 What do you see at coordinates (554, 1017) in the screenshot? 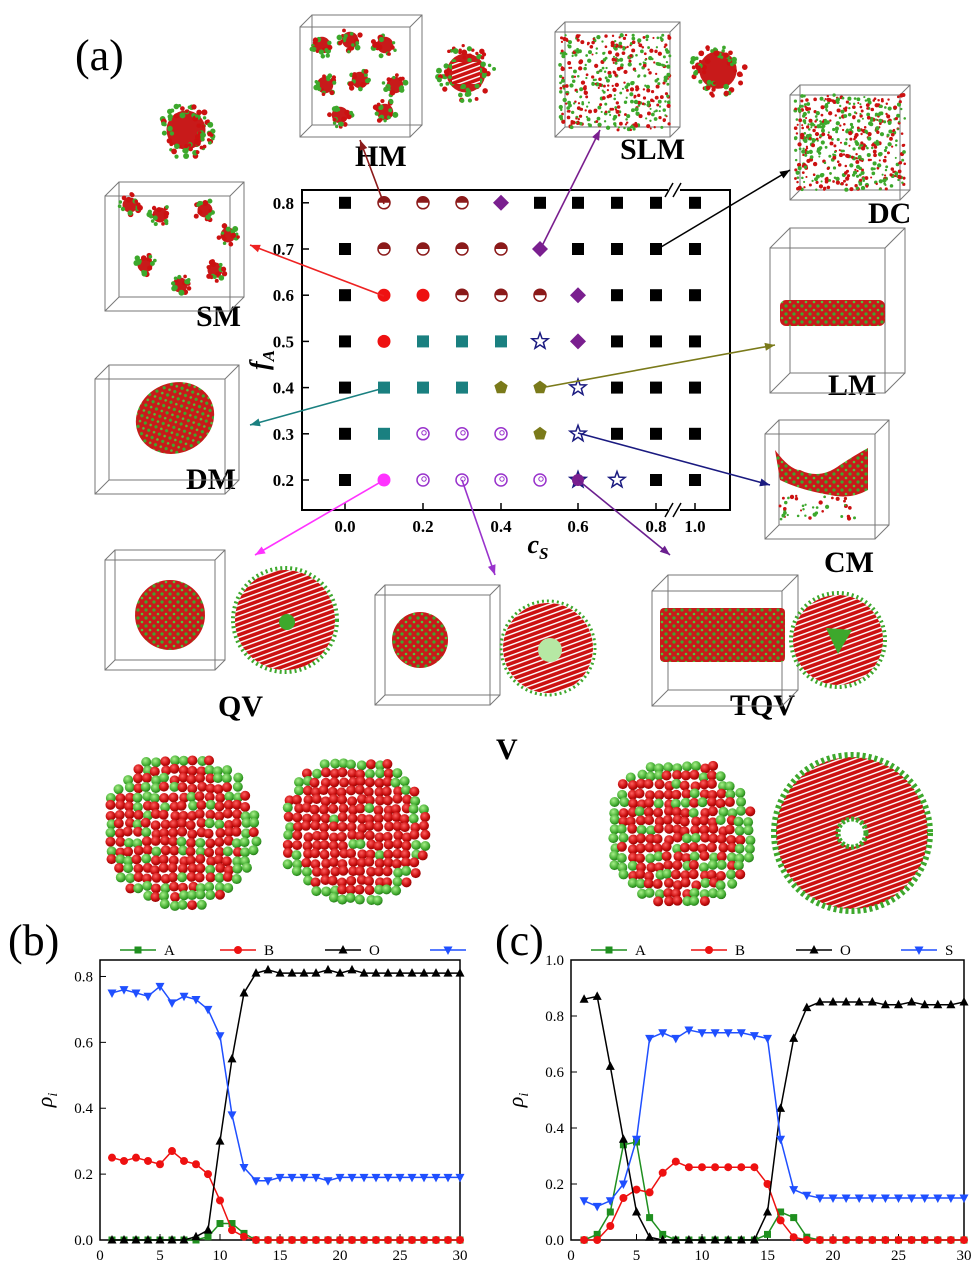
I see `y-tick-label: 0.8` at bounding box center [554, 1017].